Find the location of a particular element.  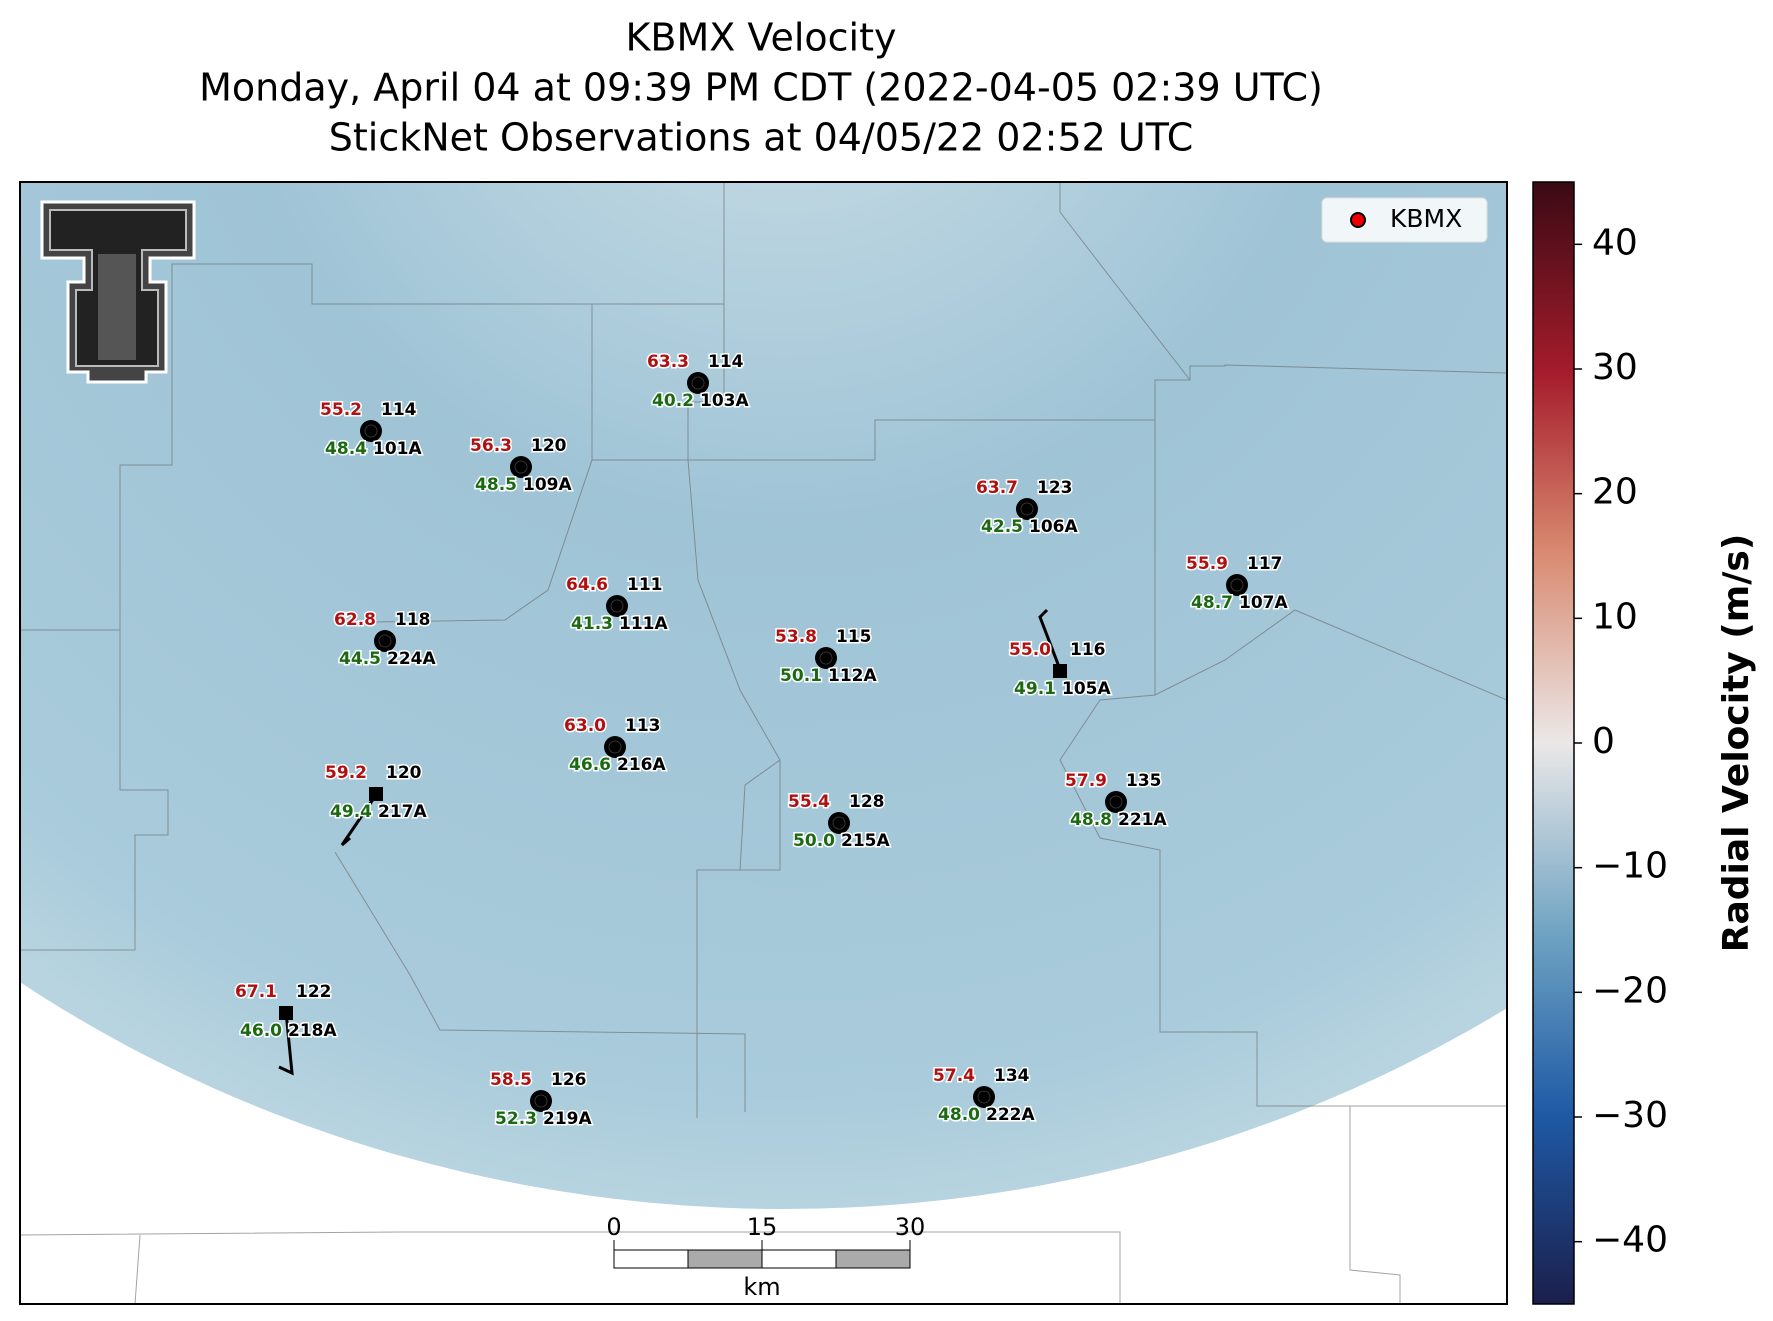

dewpoint: 48.0 is located at coordinates (959, 1115).